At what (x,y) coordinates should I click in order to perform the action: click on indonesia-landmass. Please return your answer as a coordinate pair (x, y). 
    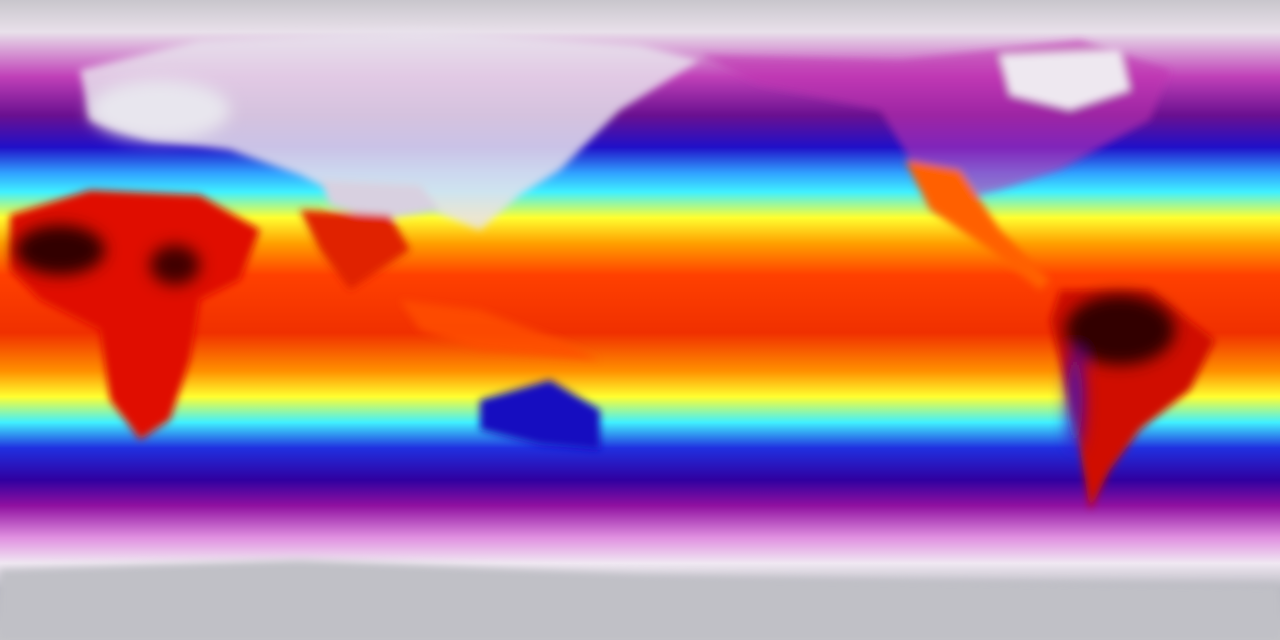
    Looking at the image, I should click on (500, 330).